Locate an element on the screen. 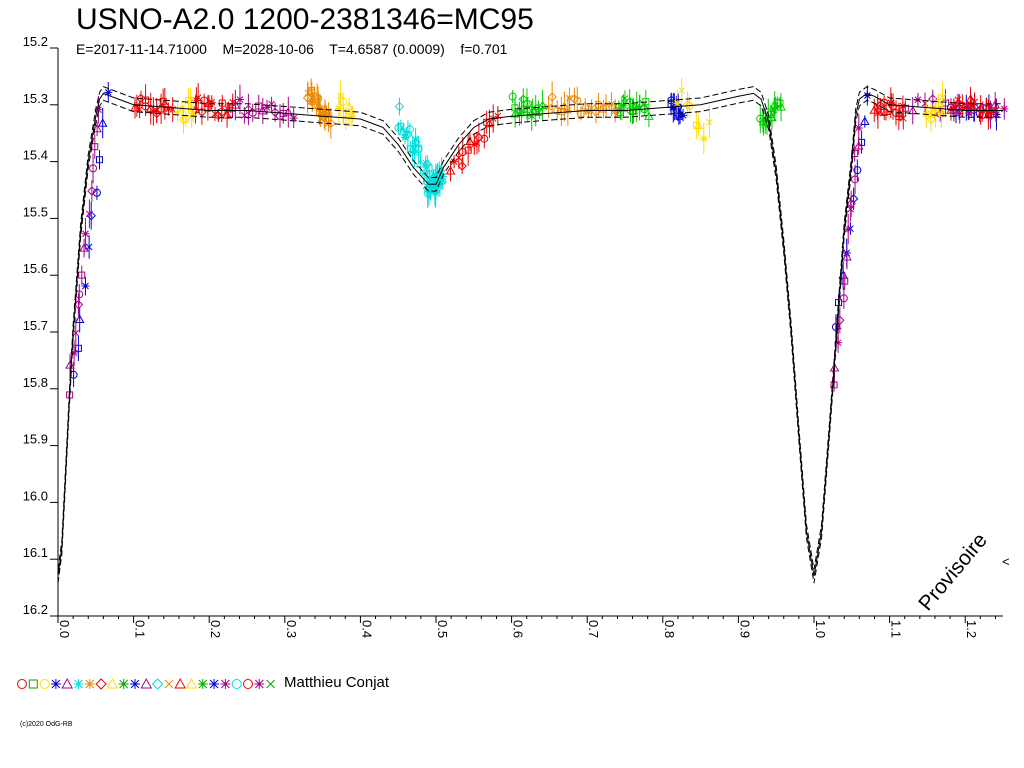 This screenshot has width=1024, height=768. y-tick-label: 15.7 is located at coordinates (35, 325).